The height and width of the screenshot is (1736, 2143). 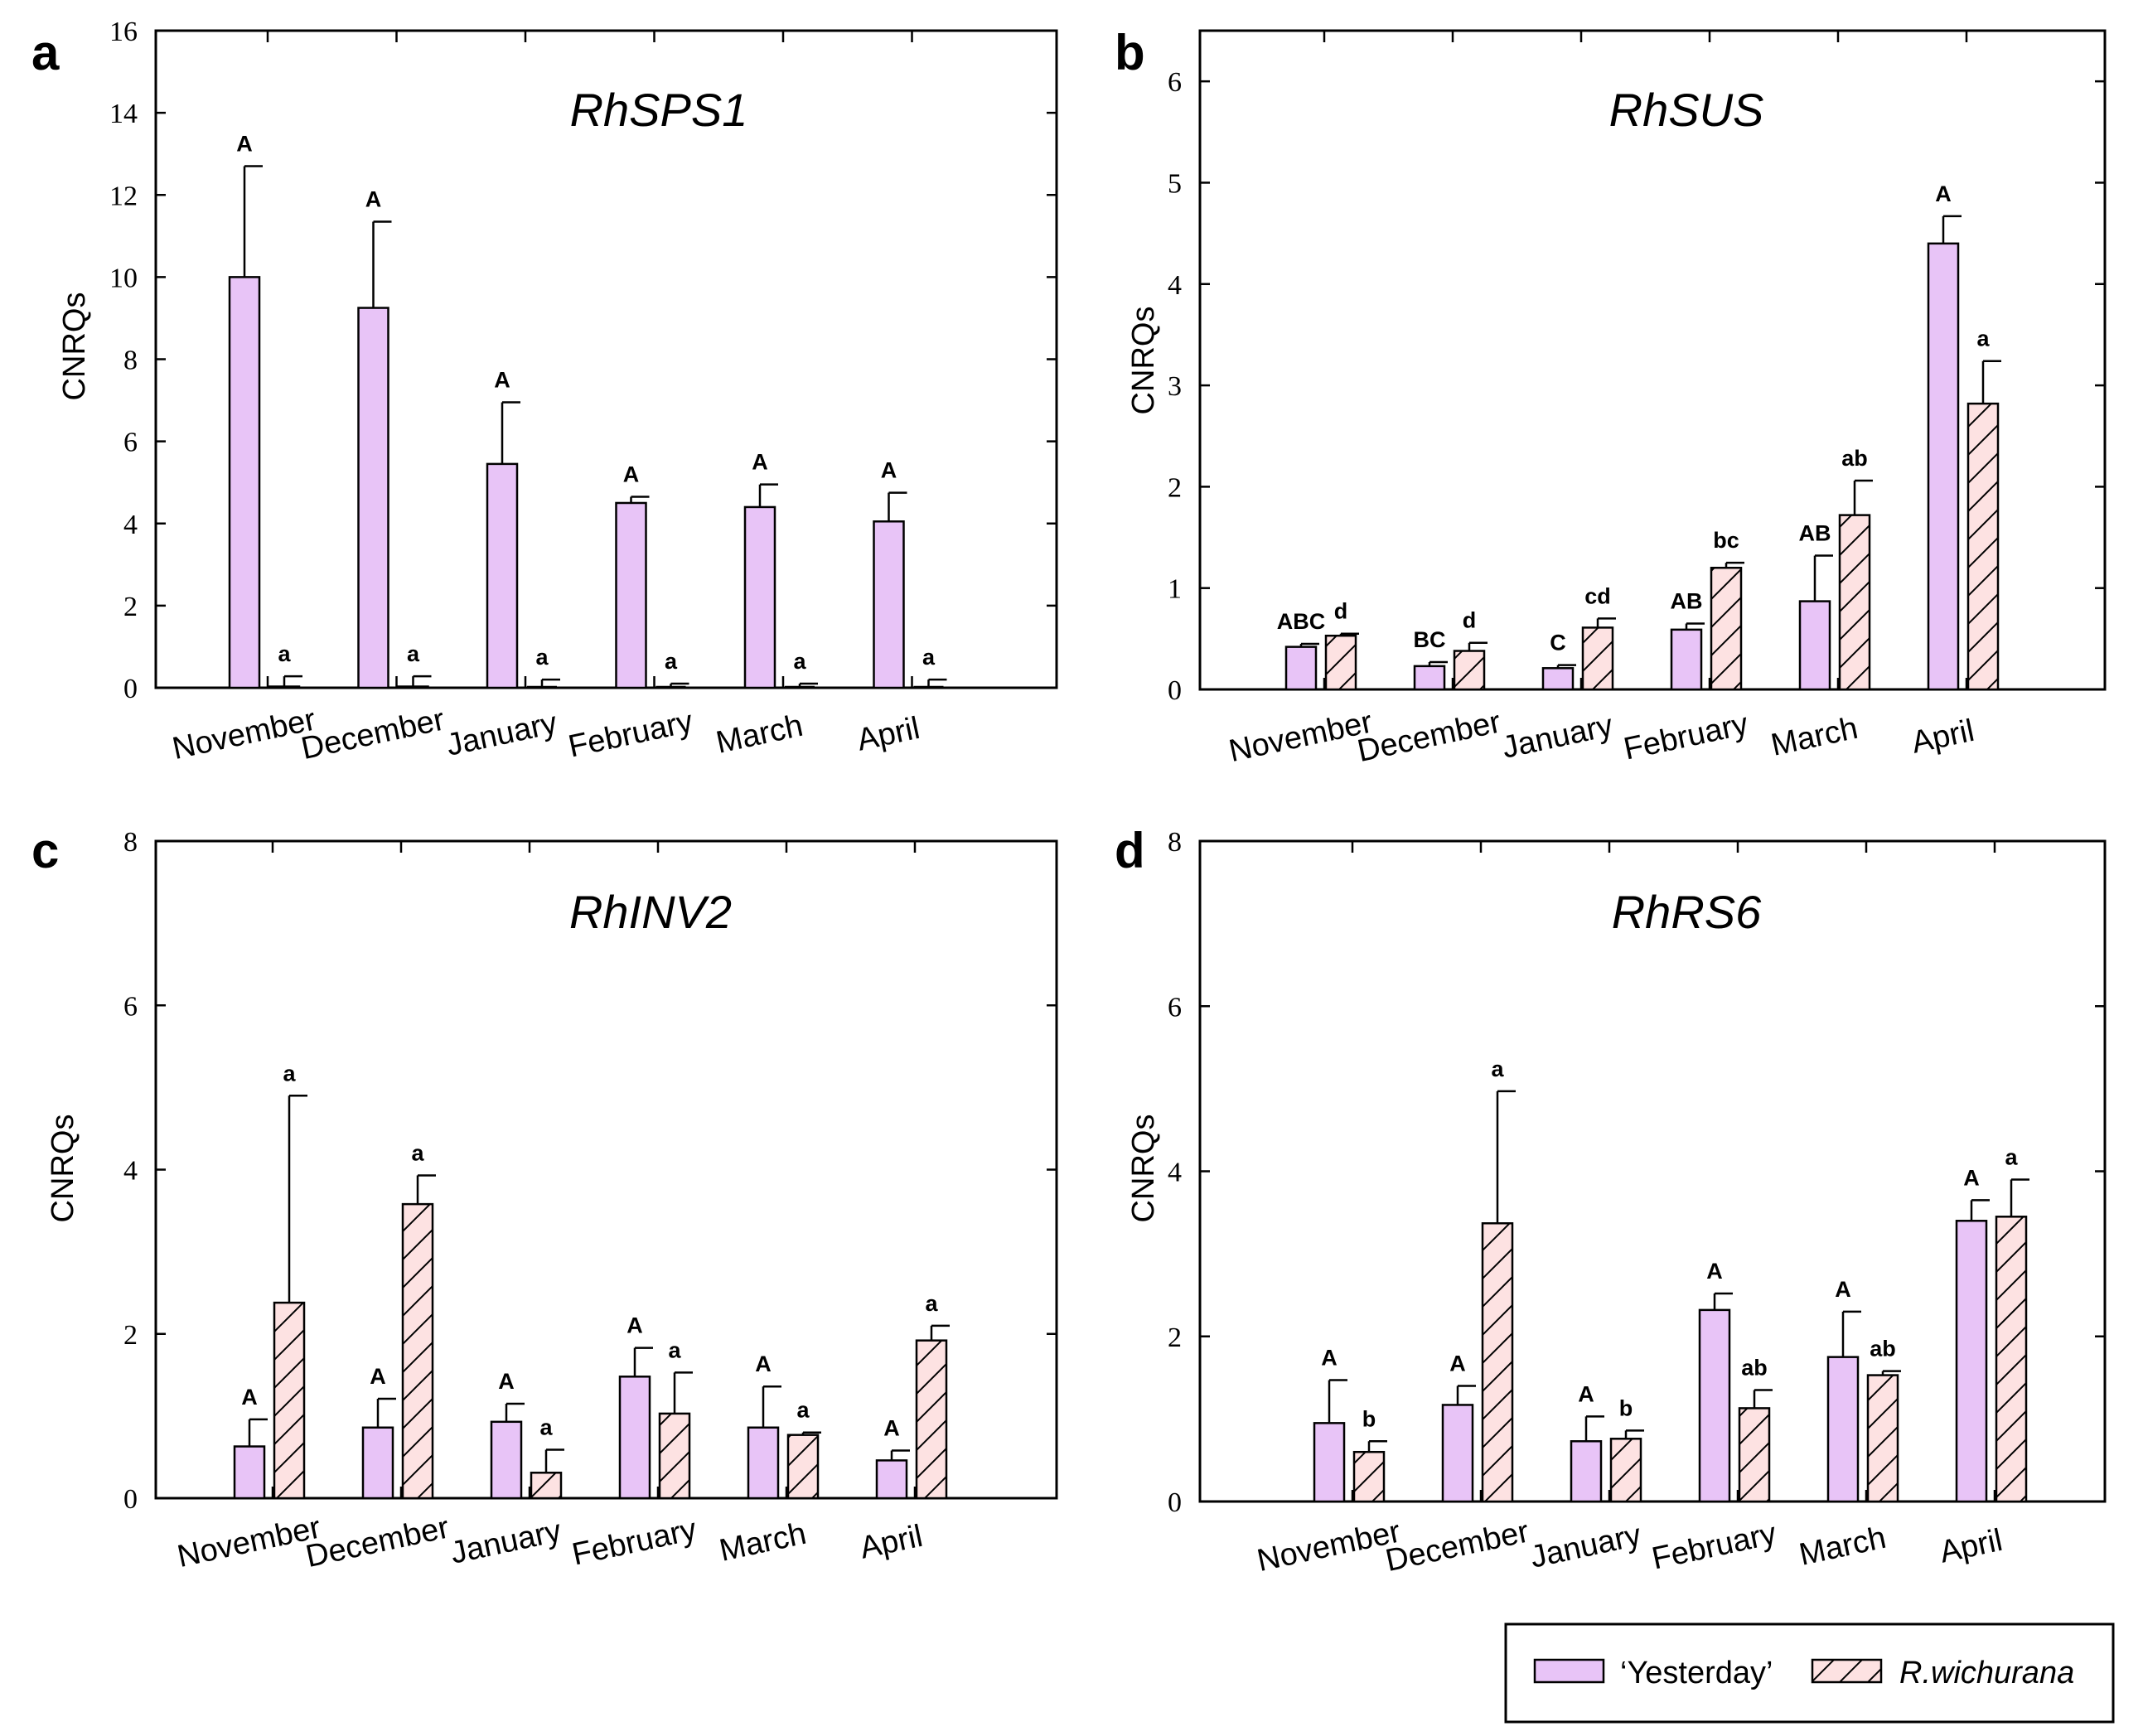 I want to click on y-tick-label: 8, so click(x=1175, y=842).